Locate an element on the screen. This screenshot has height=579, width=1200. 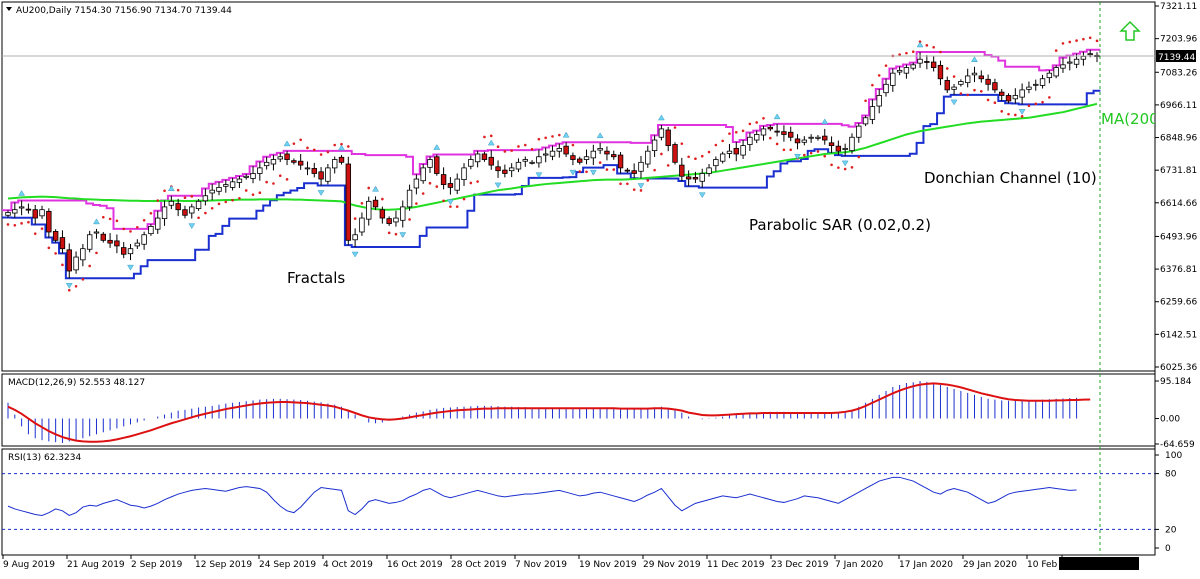
collapse-triangle-icon is located at coordinates (9, 9).